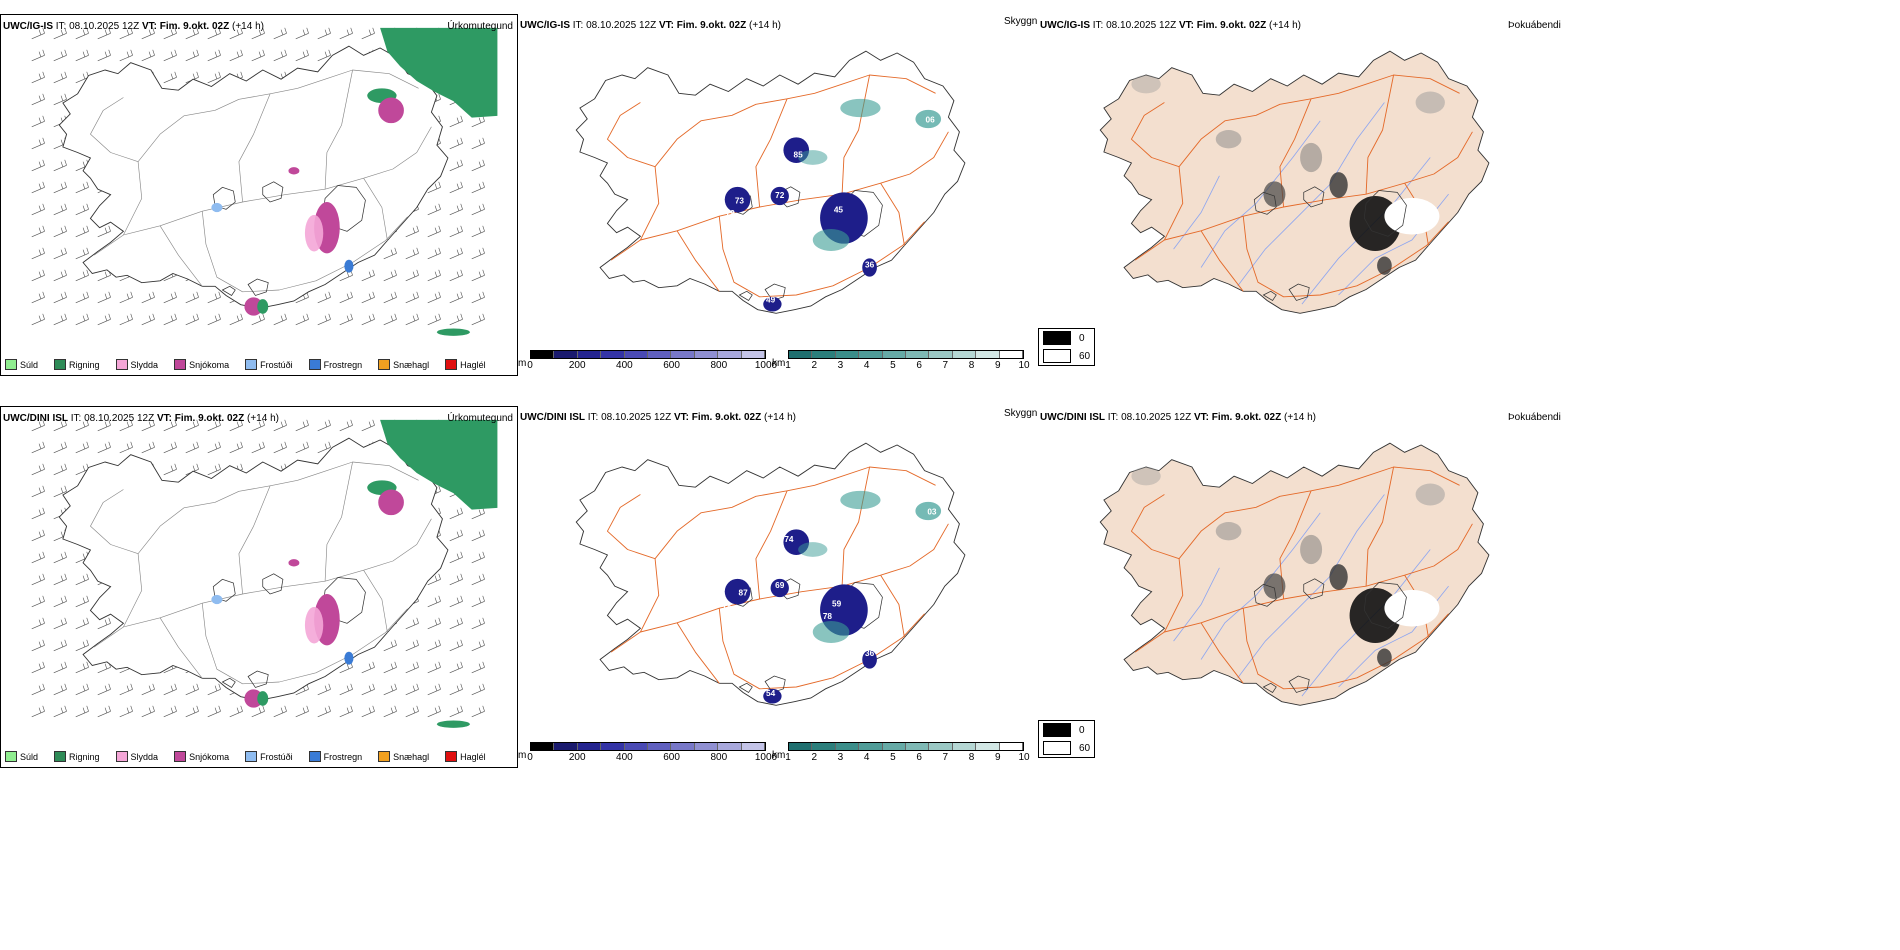  I want to click on sleet-patch, so click(314, 233).